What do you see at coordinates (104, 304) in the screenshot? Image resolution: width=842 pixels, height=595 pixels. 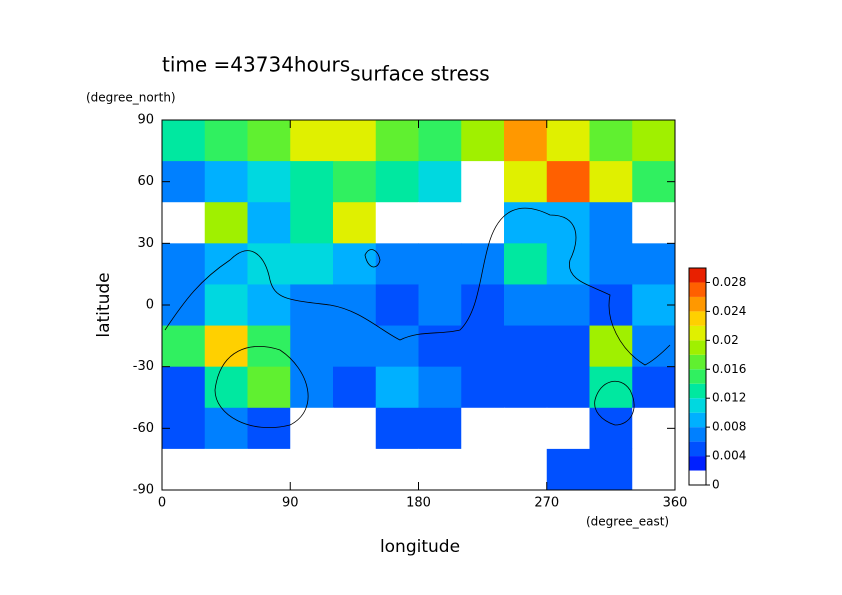 I see `y-axis-label: latitude` at bounding box center [104, 304].